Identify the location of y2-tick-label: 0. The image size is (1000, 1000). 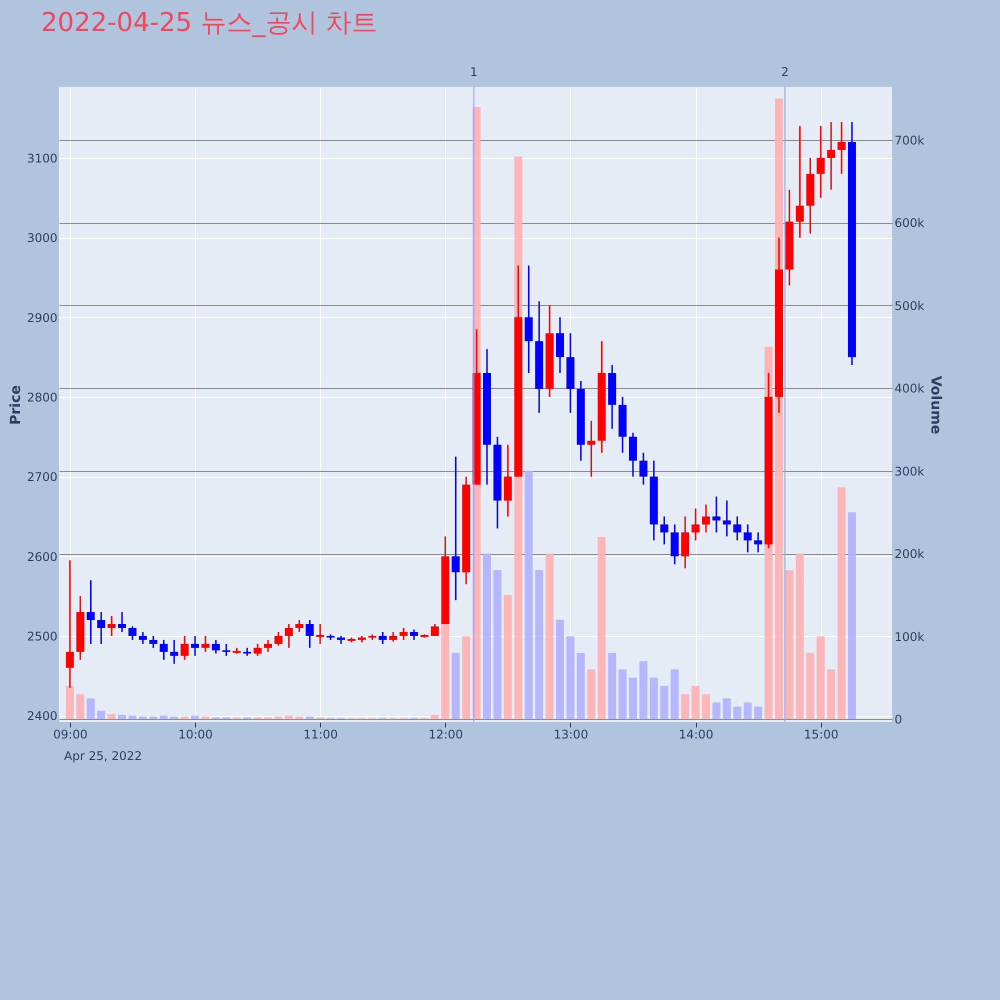
(898, 719).